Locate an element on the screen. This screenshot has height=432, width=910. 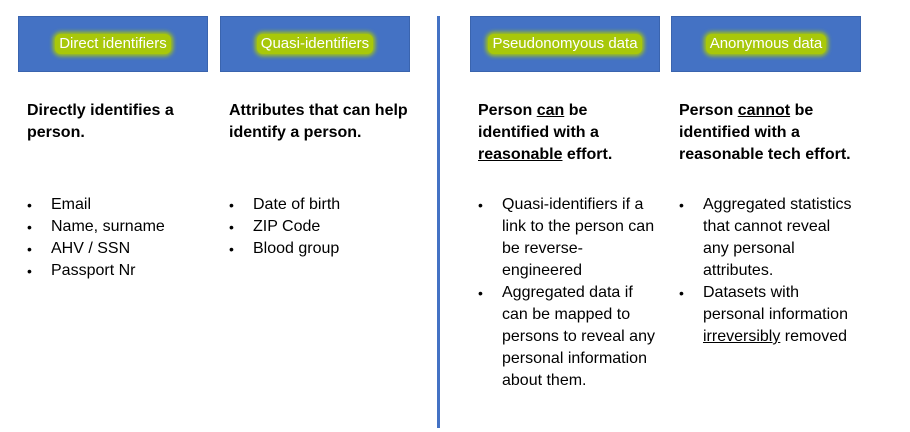
anonymous-data-header: Anonymous data is located at coordinates (766, 44).